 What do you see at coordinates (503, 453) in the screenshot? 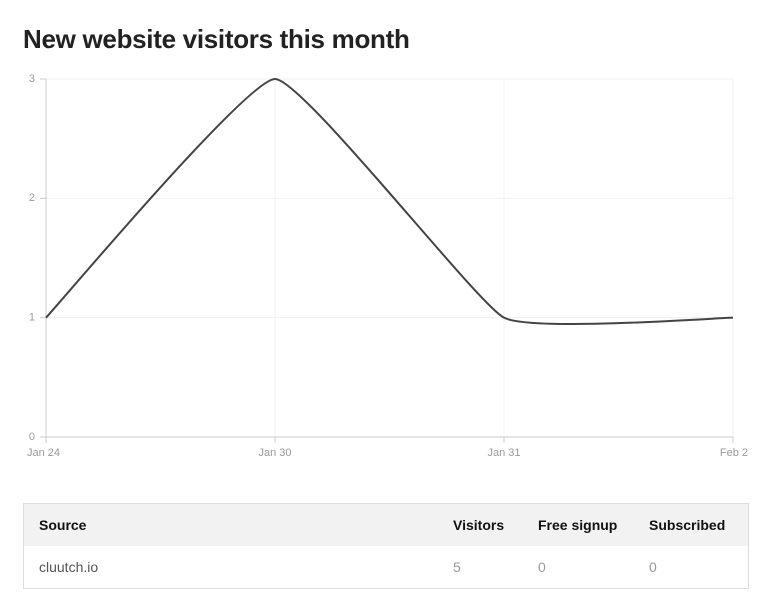
I see `x-tick-label: Jan 31` at bounding box center [503, 453].